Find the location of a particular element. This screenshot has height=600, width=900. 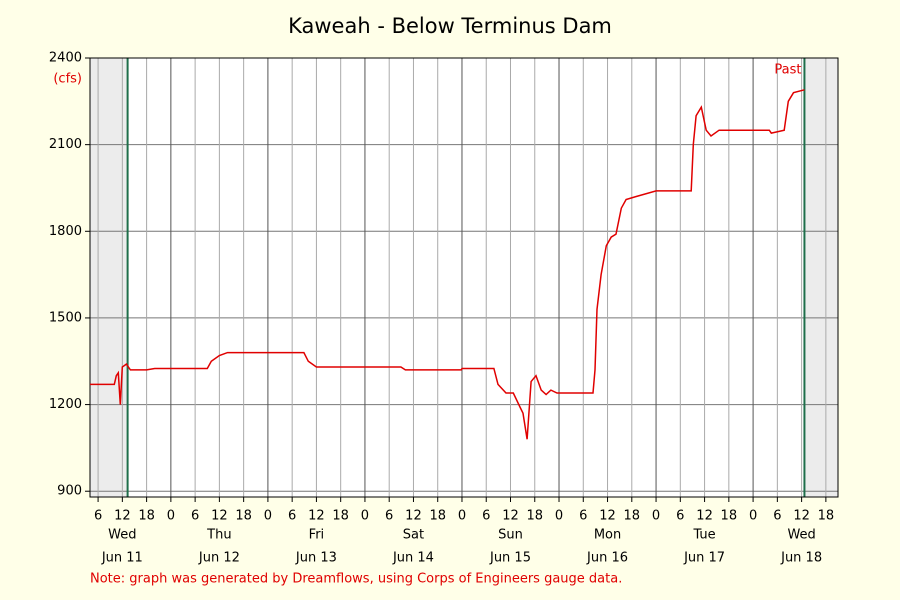

date-label: Jun 14 is located at coordinates (413, 558).